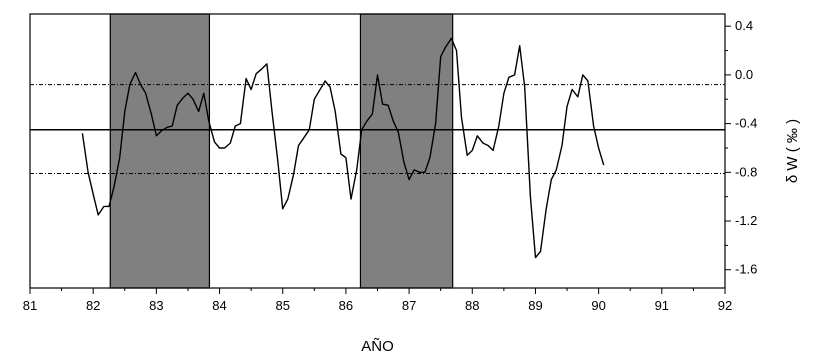 This screenshot has width=813, height=356. I want to click on x-axis-title: AÑO, so click(377, 346).